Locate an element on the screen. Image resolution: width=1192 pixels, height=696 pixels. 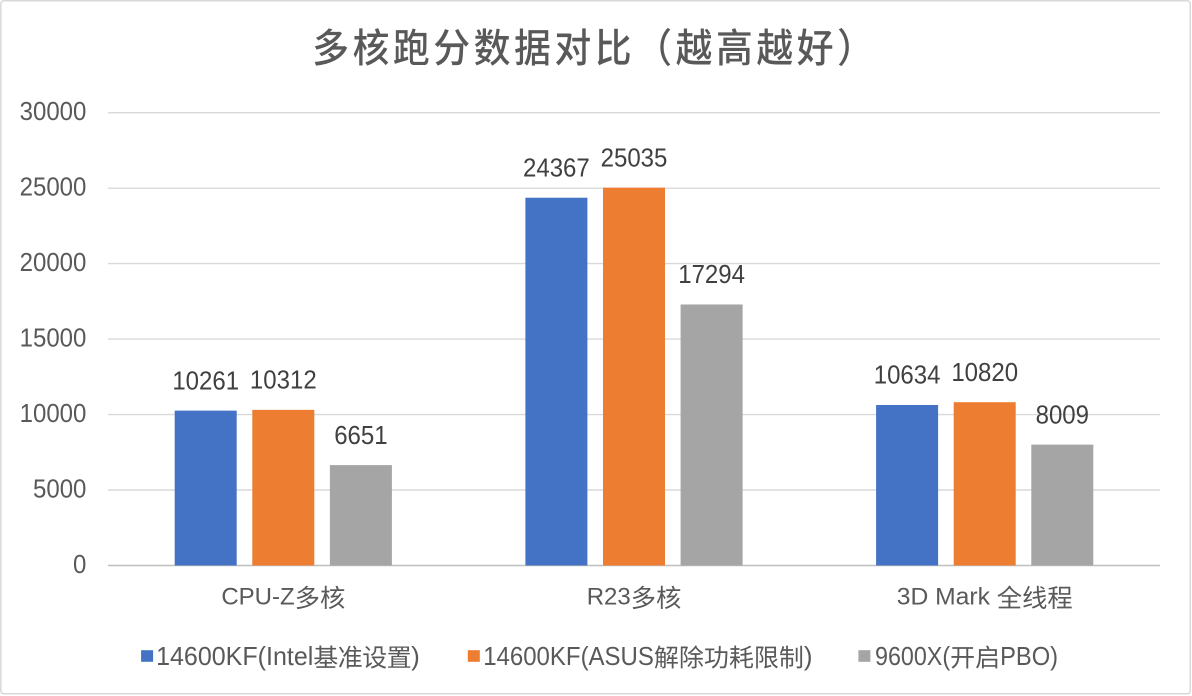
svg-text: 20000 is located at coordinates (53, 262).